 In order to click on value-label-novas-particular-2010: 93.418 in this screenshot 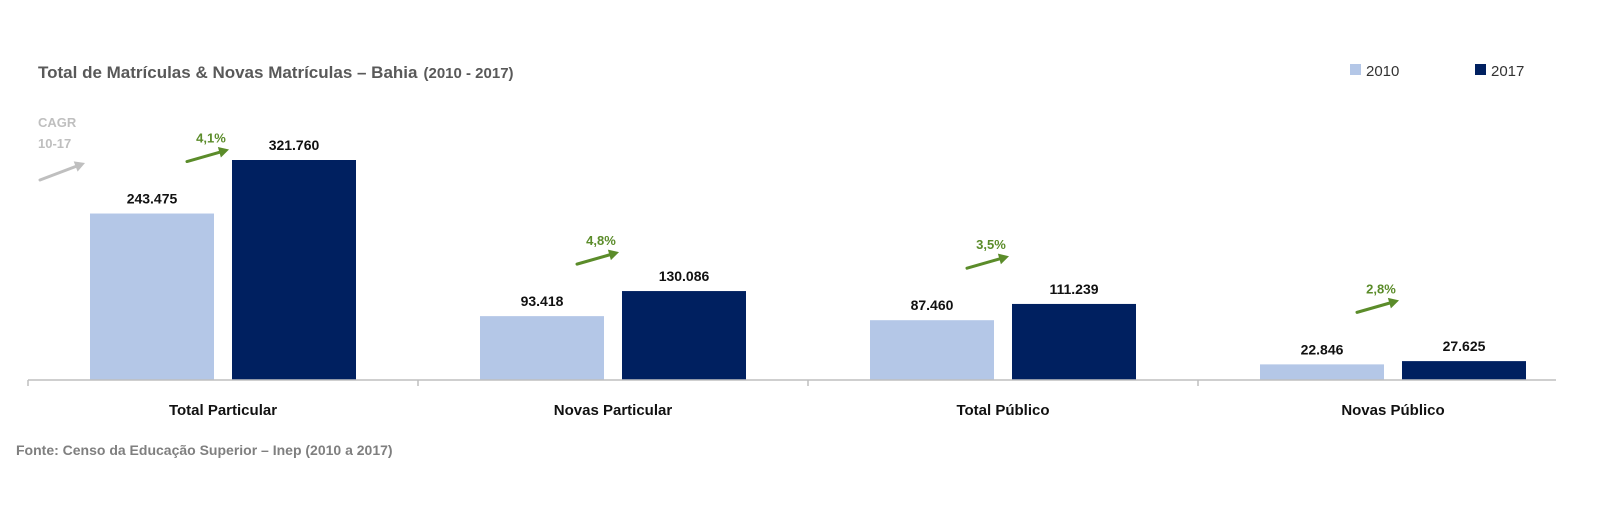, I will do `click(542, 301)`.